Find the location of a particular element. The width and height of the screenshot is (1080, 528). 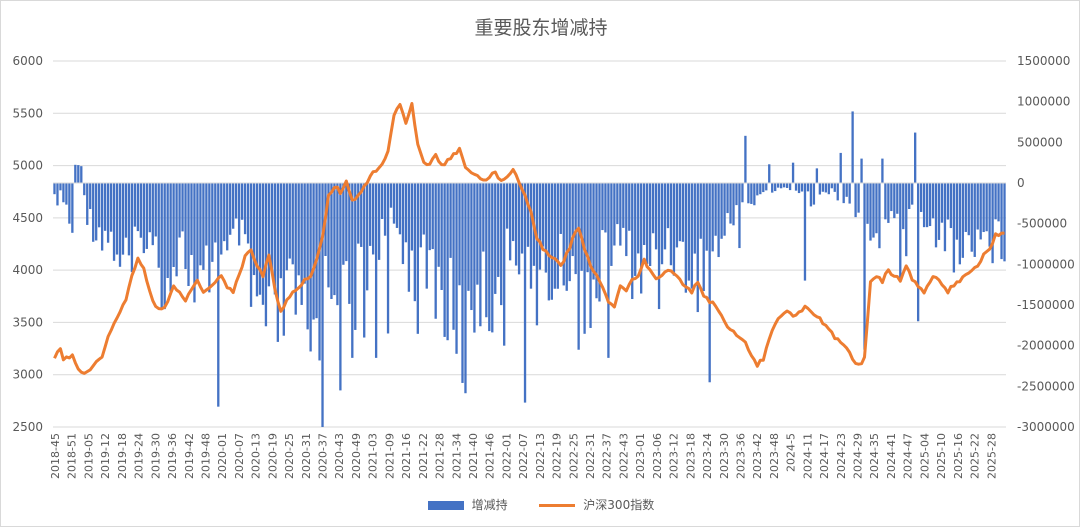

x-axis-tick-label: 2024-23 is located at coordinates (841, 456).